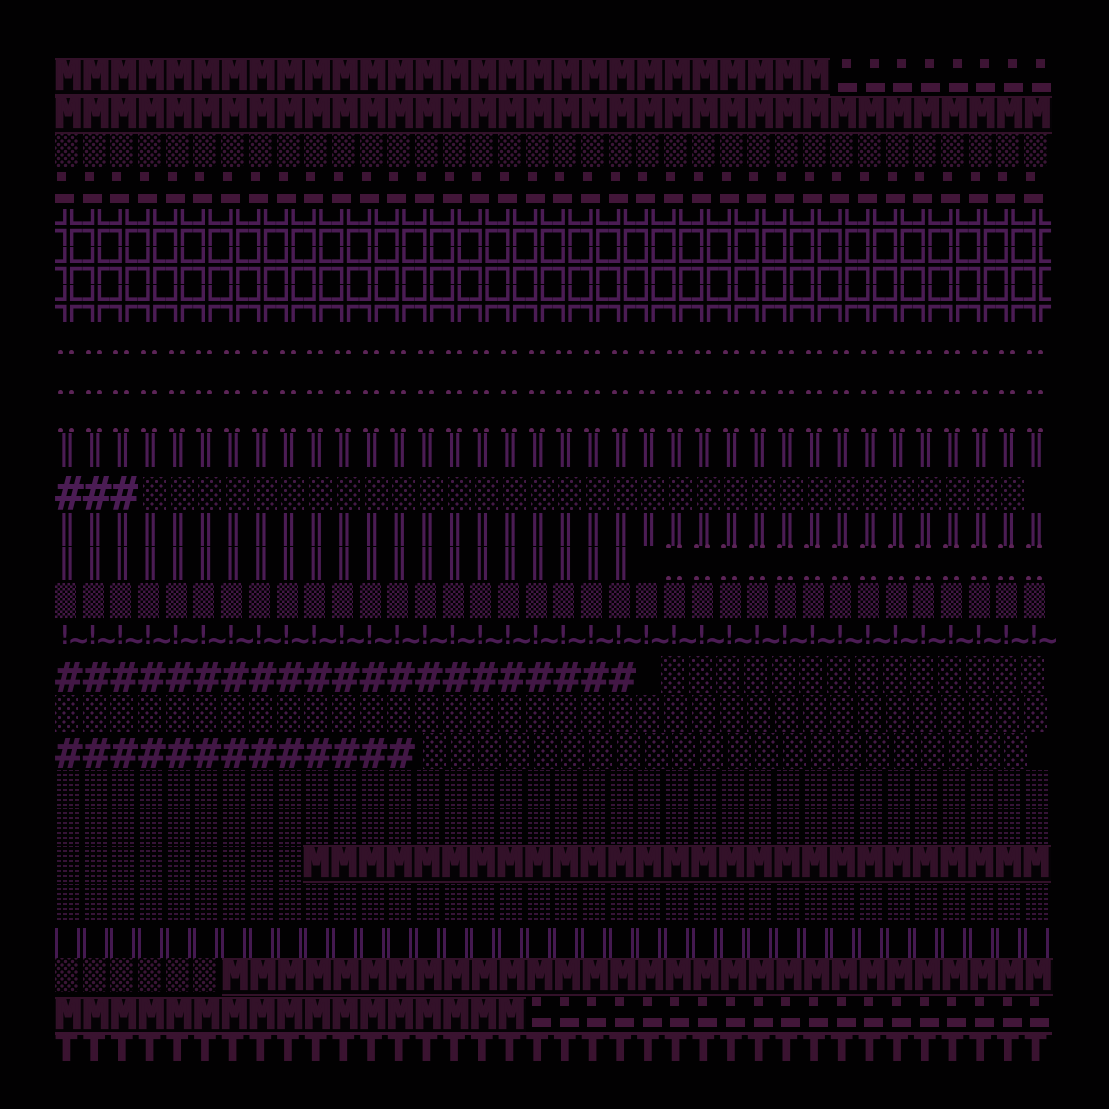 This screenshot has width=1109, height=1109. Describe the element at coordinates (207, 753) in the screenshot. I see `hash-row-short-glyph: #` at that location.